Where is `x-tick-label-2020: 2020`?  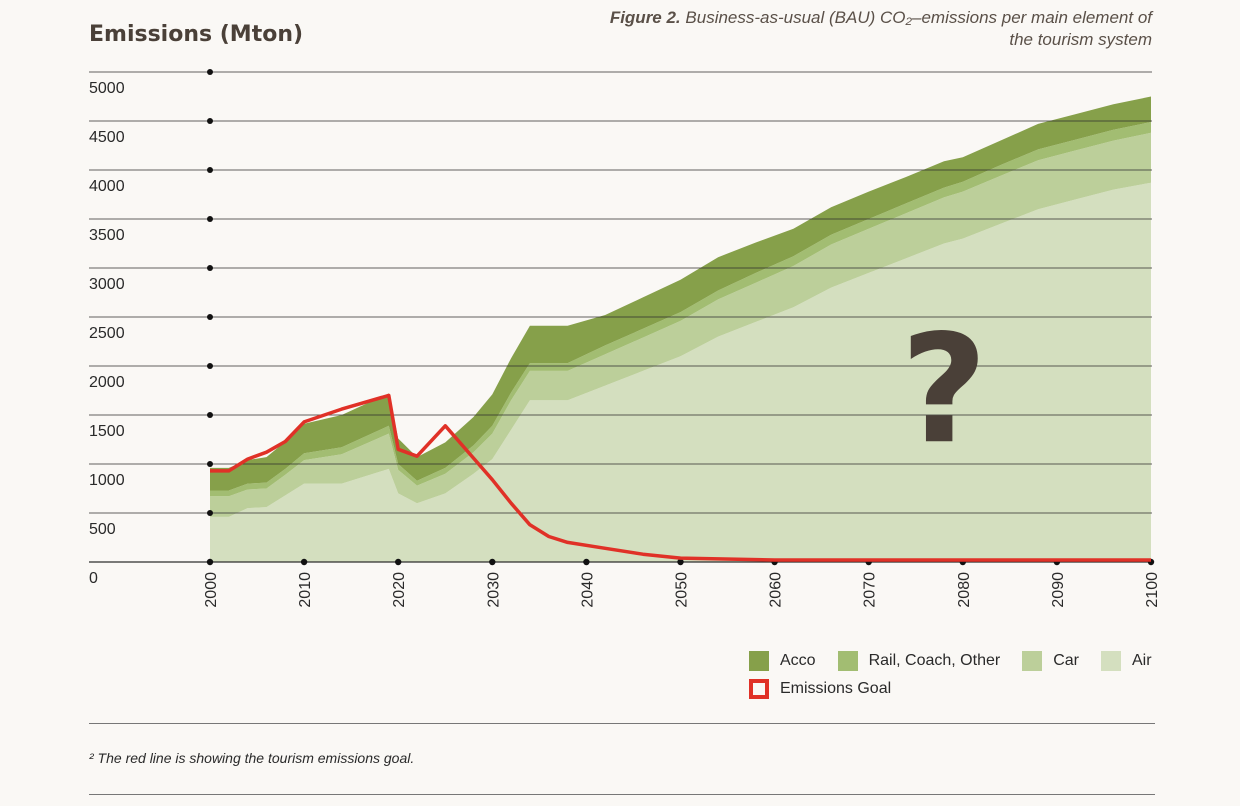
x-tick-label-2020: 2020 is located at coordinates (399, 590).